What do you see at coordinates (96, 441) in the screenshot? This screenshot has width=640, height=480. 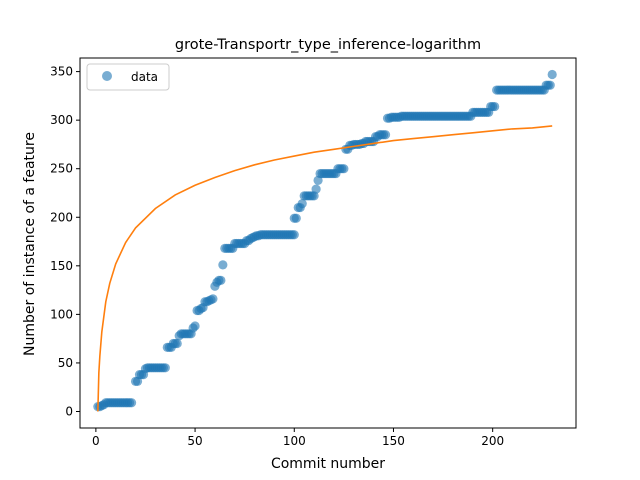 I see `x-tick-label: 0` at bounding box center [96, 441].